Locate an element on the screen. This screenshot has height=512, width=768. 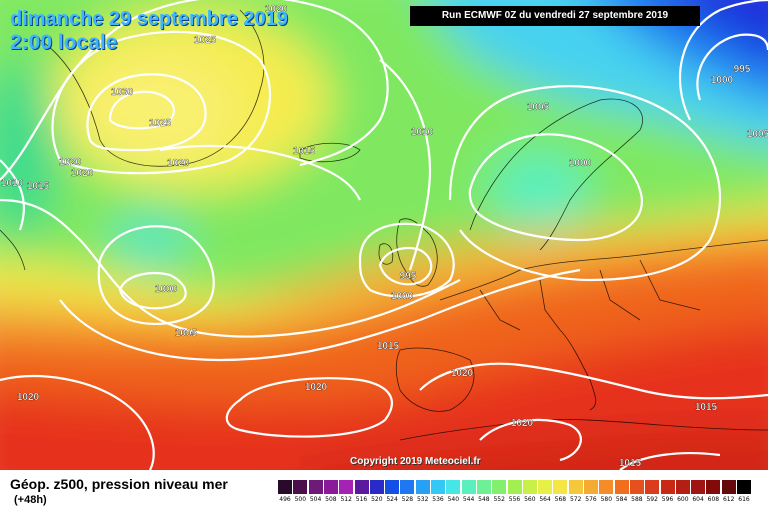
legend-level-label: 544 is located at coordinates (468, 499).